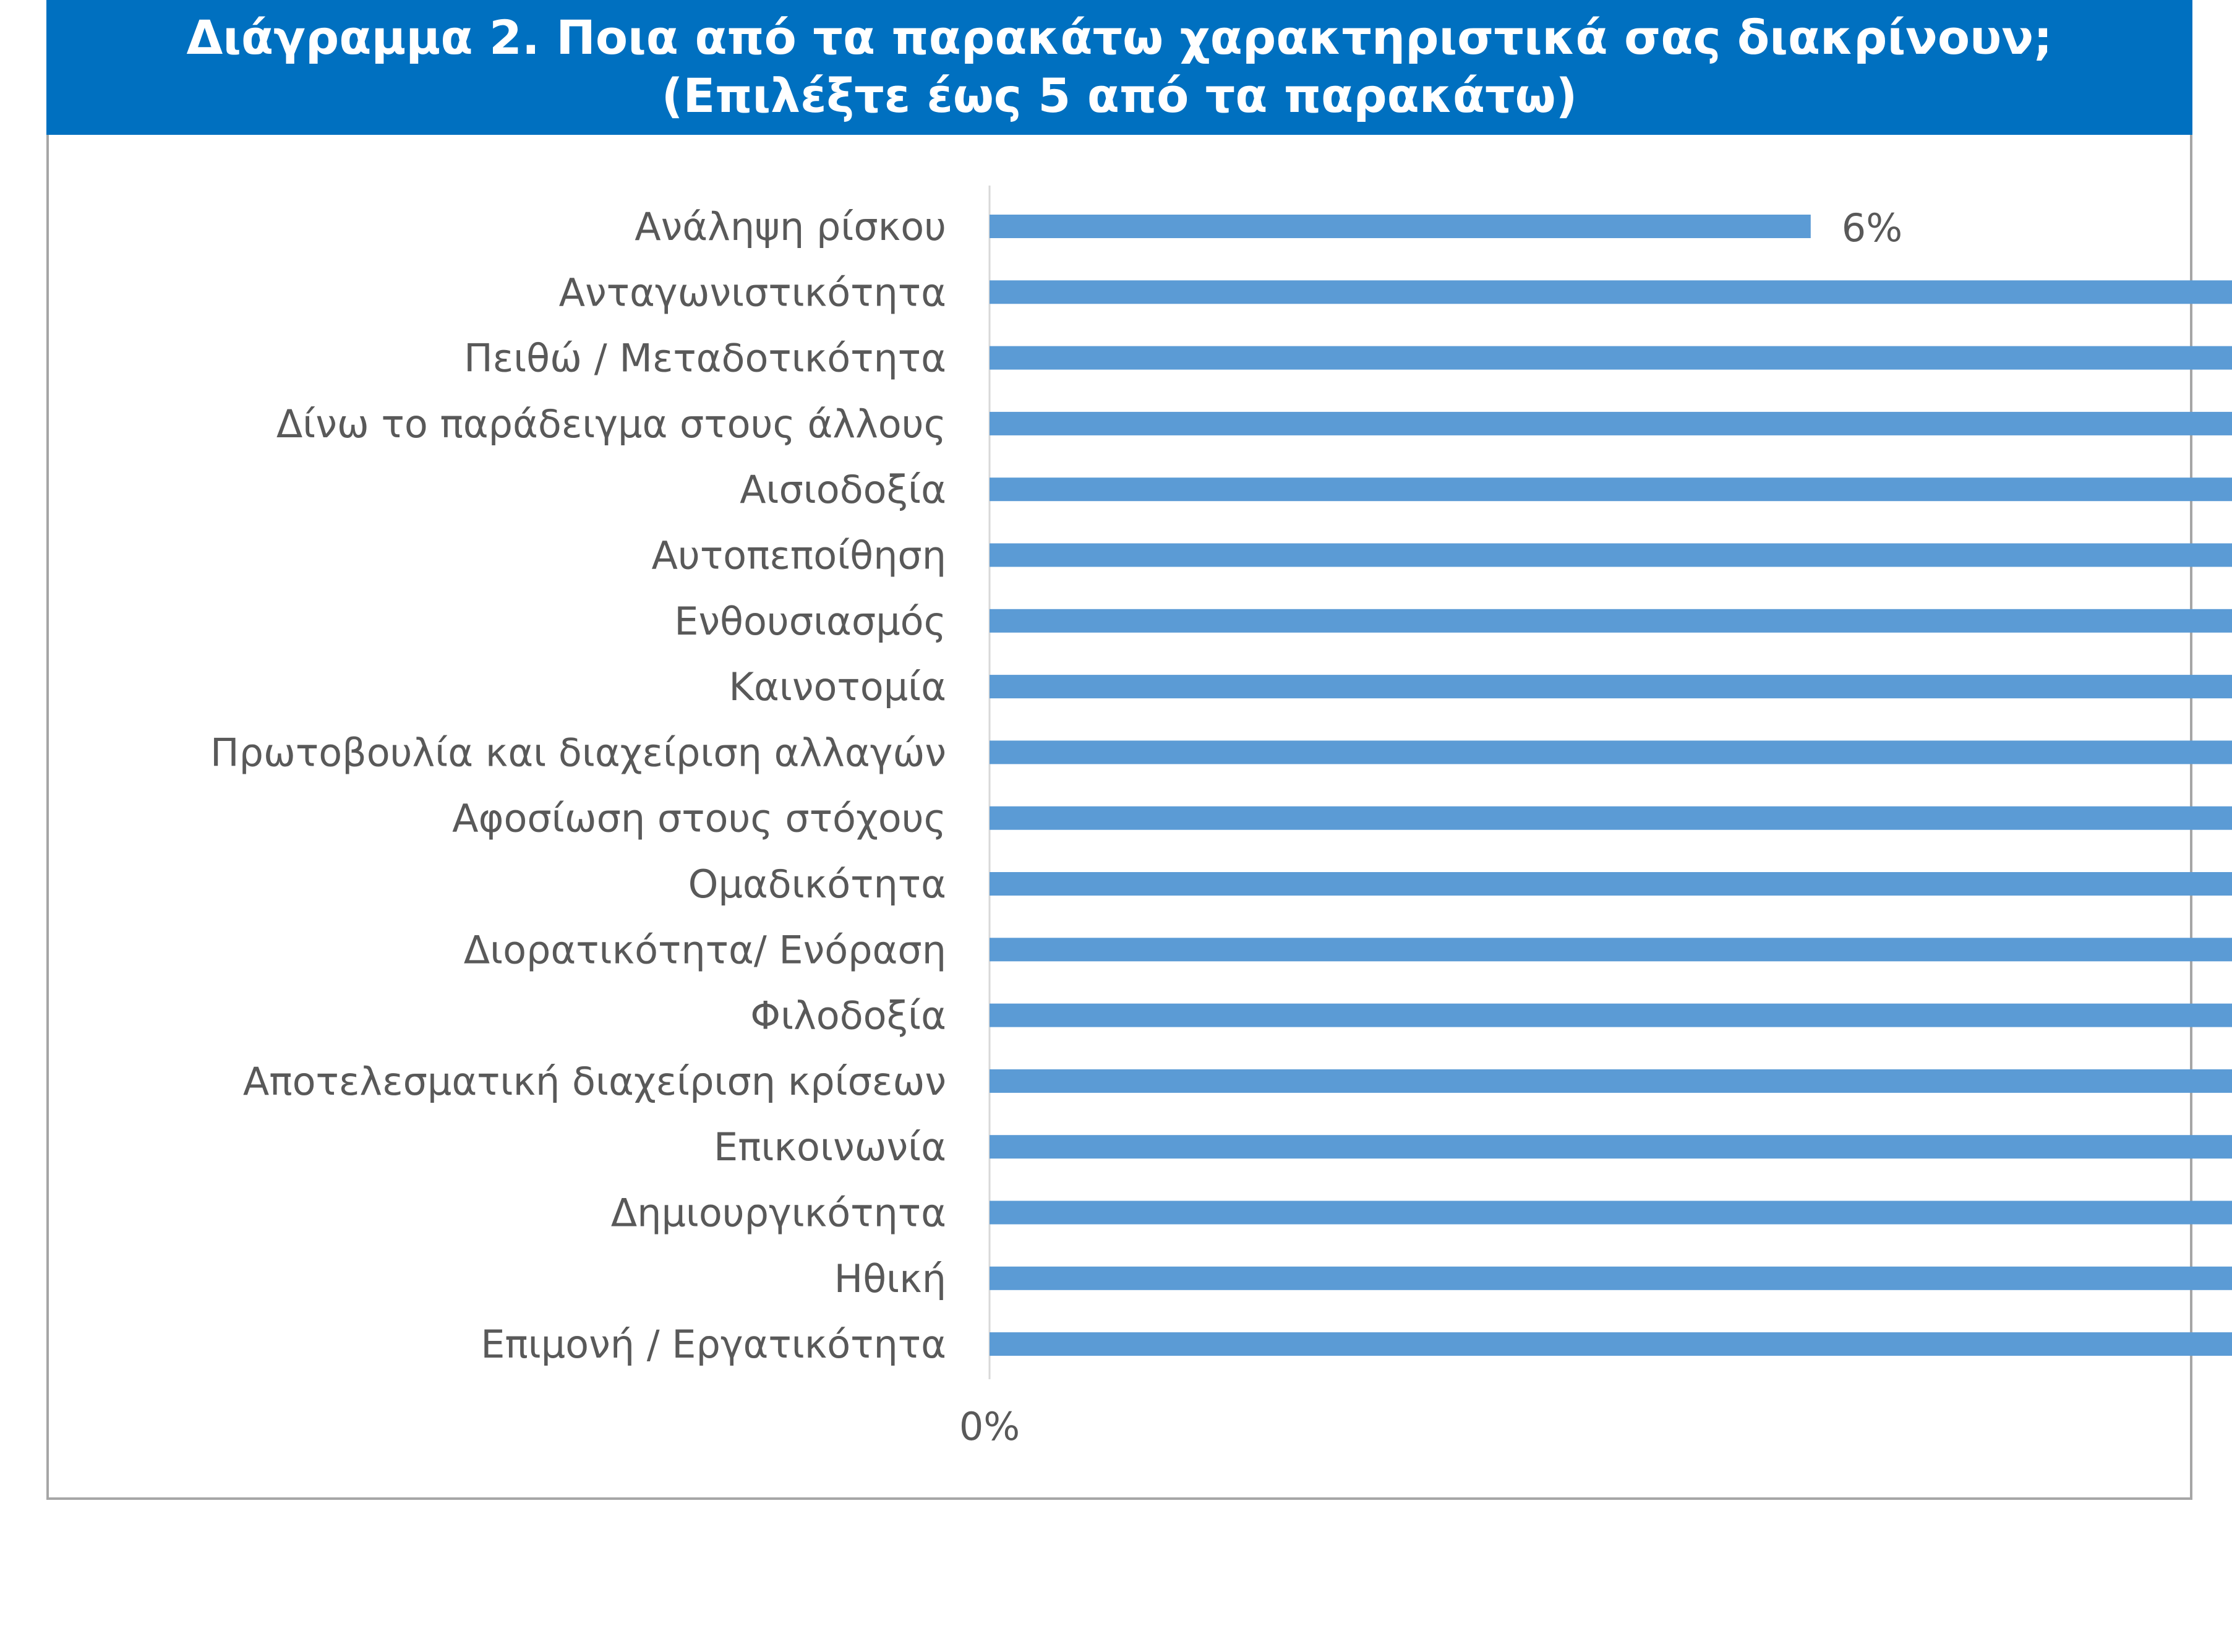 The width and height of the screenshot is (2232, 1652). I want to click on category-label: Αισιοδοξία, so click(843, 489).